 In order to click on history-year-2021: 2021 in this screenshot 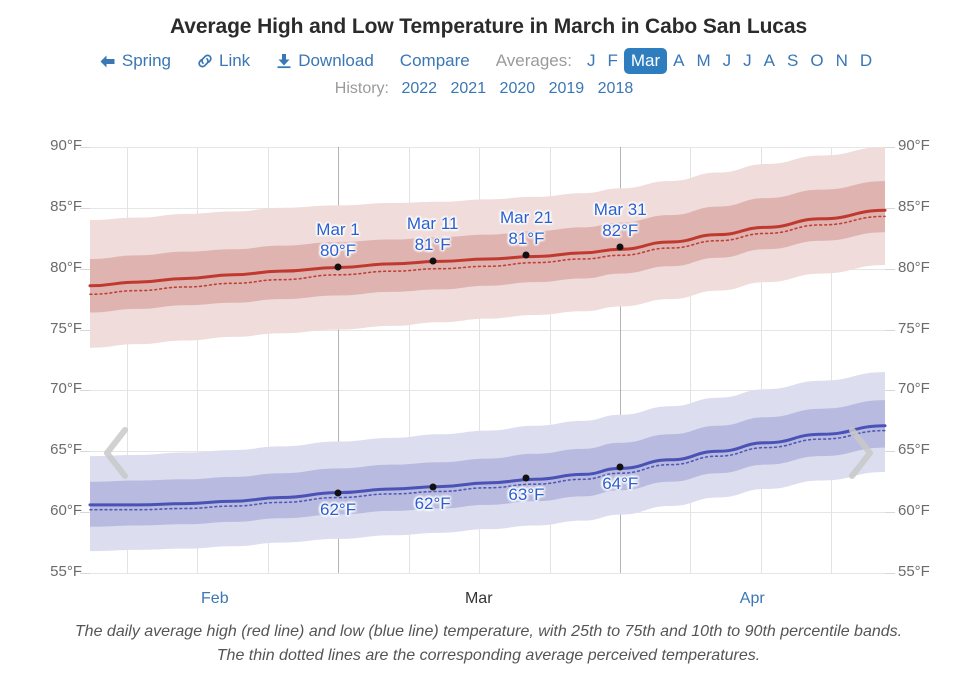, I will do `click(468, 88)`.